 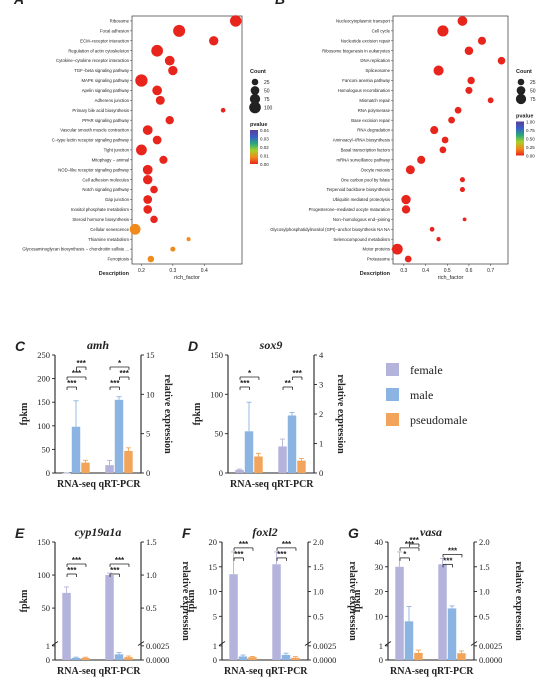 I want to click on y-tick-label: 10, so click(x=213, y=592).